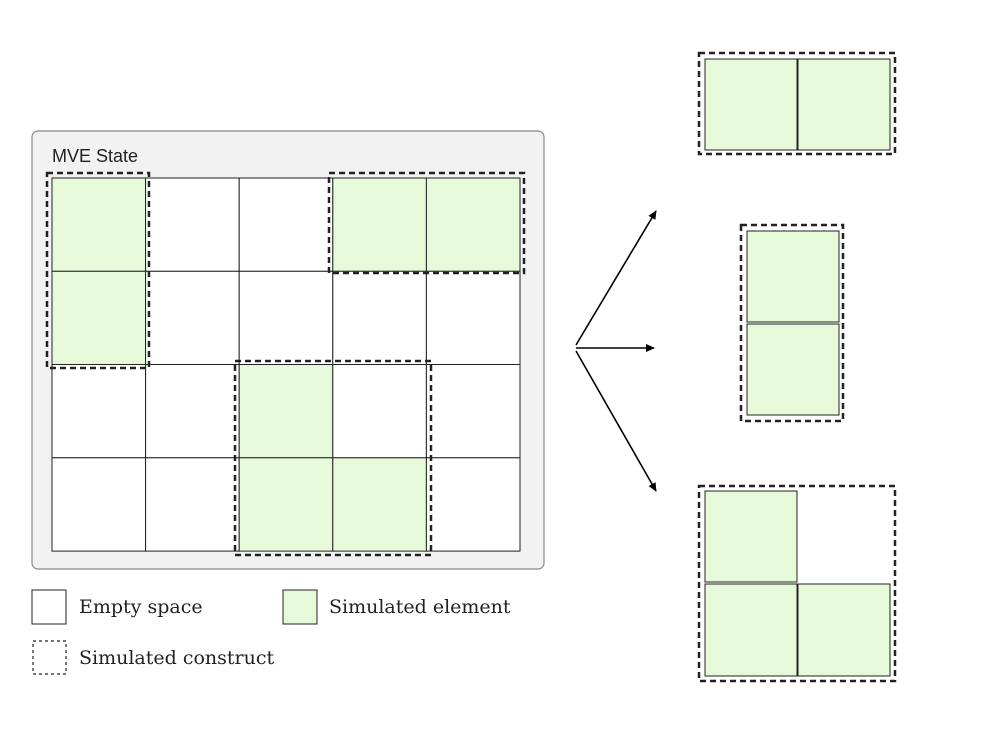 The width and height of the screenshot is (996, 739). I want to click on legend-element-swatch, so click(300, 607).